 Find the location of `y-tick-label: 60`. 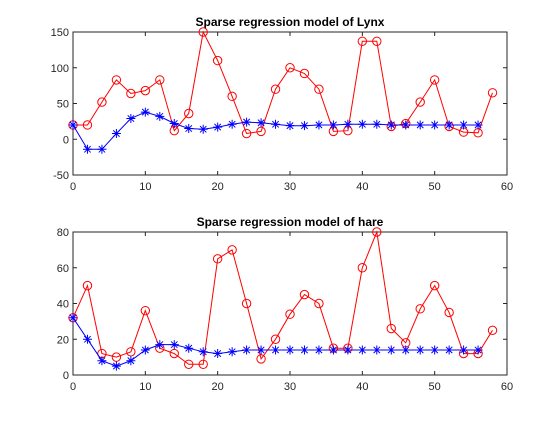

y-tick-label: 60 is located at coordinates (63, 269).